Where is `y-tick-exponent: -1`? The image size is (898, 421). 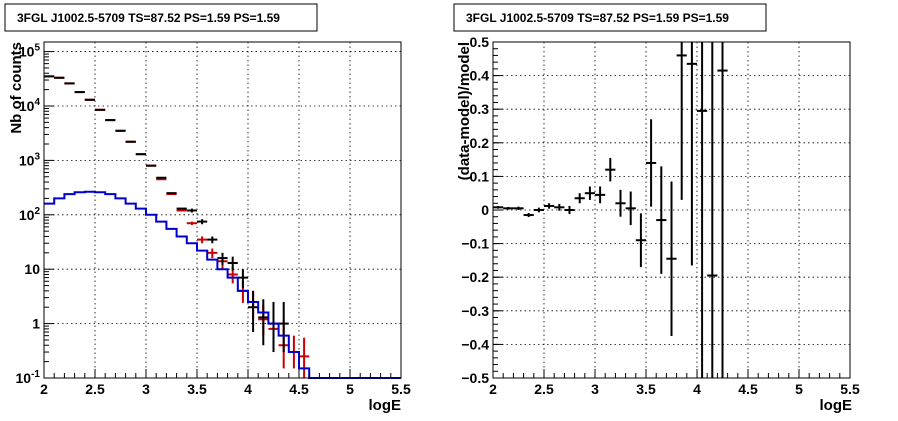 y-tick-exponent: -1 is located at coordinates (35, 374).